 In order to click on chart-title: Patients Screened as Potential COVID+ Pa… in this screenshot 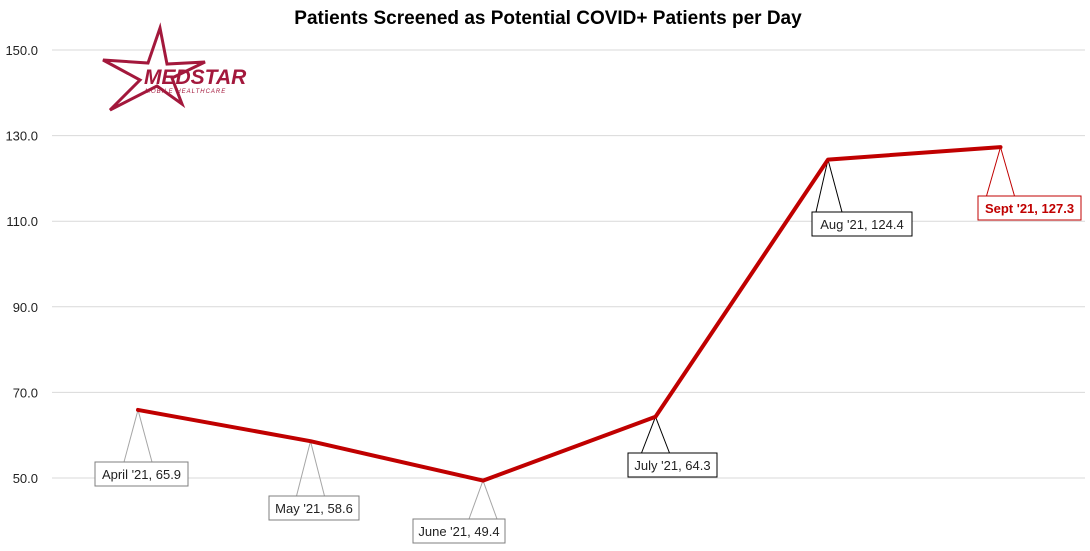, I will do `click(548, 18)`.